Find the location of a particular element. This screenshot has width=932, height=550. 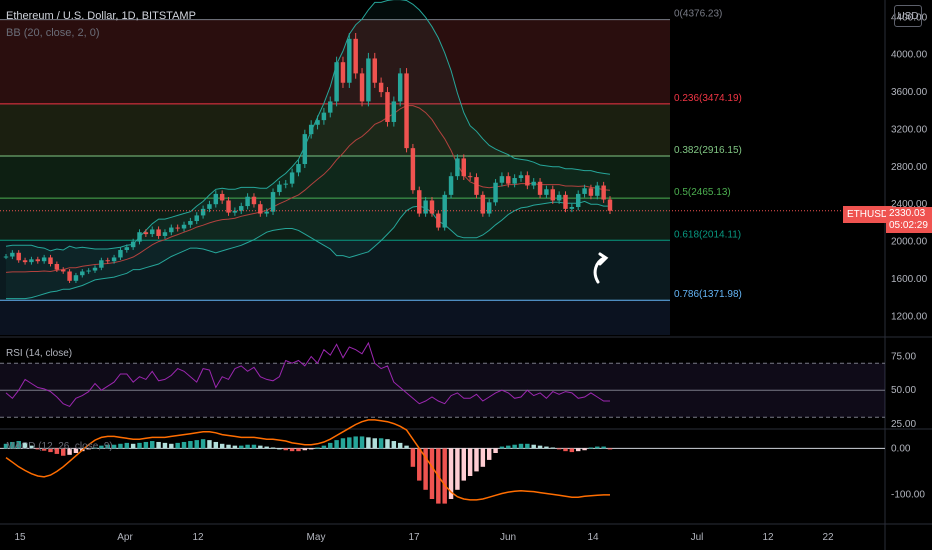

macd-tick-label: -100.00 is located at coordinates (908, 494).